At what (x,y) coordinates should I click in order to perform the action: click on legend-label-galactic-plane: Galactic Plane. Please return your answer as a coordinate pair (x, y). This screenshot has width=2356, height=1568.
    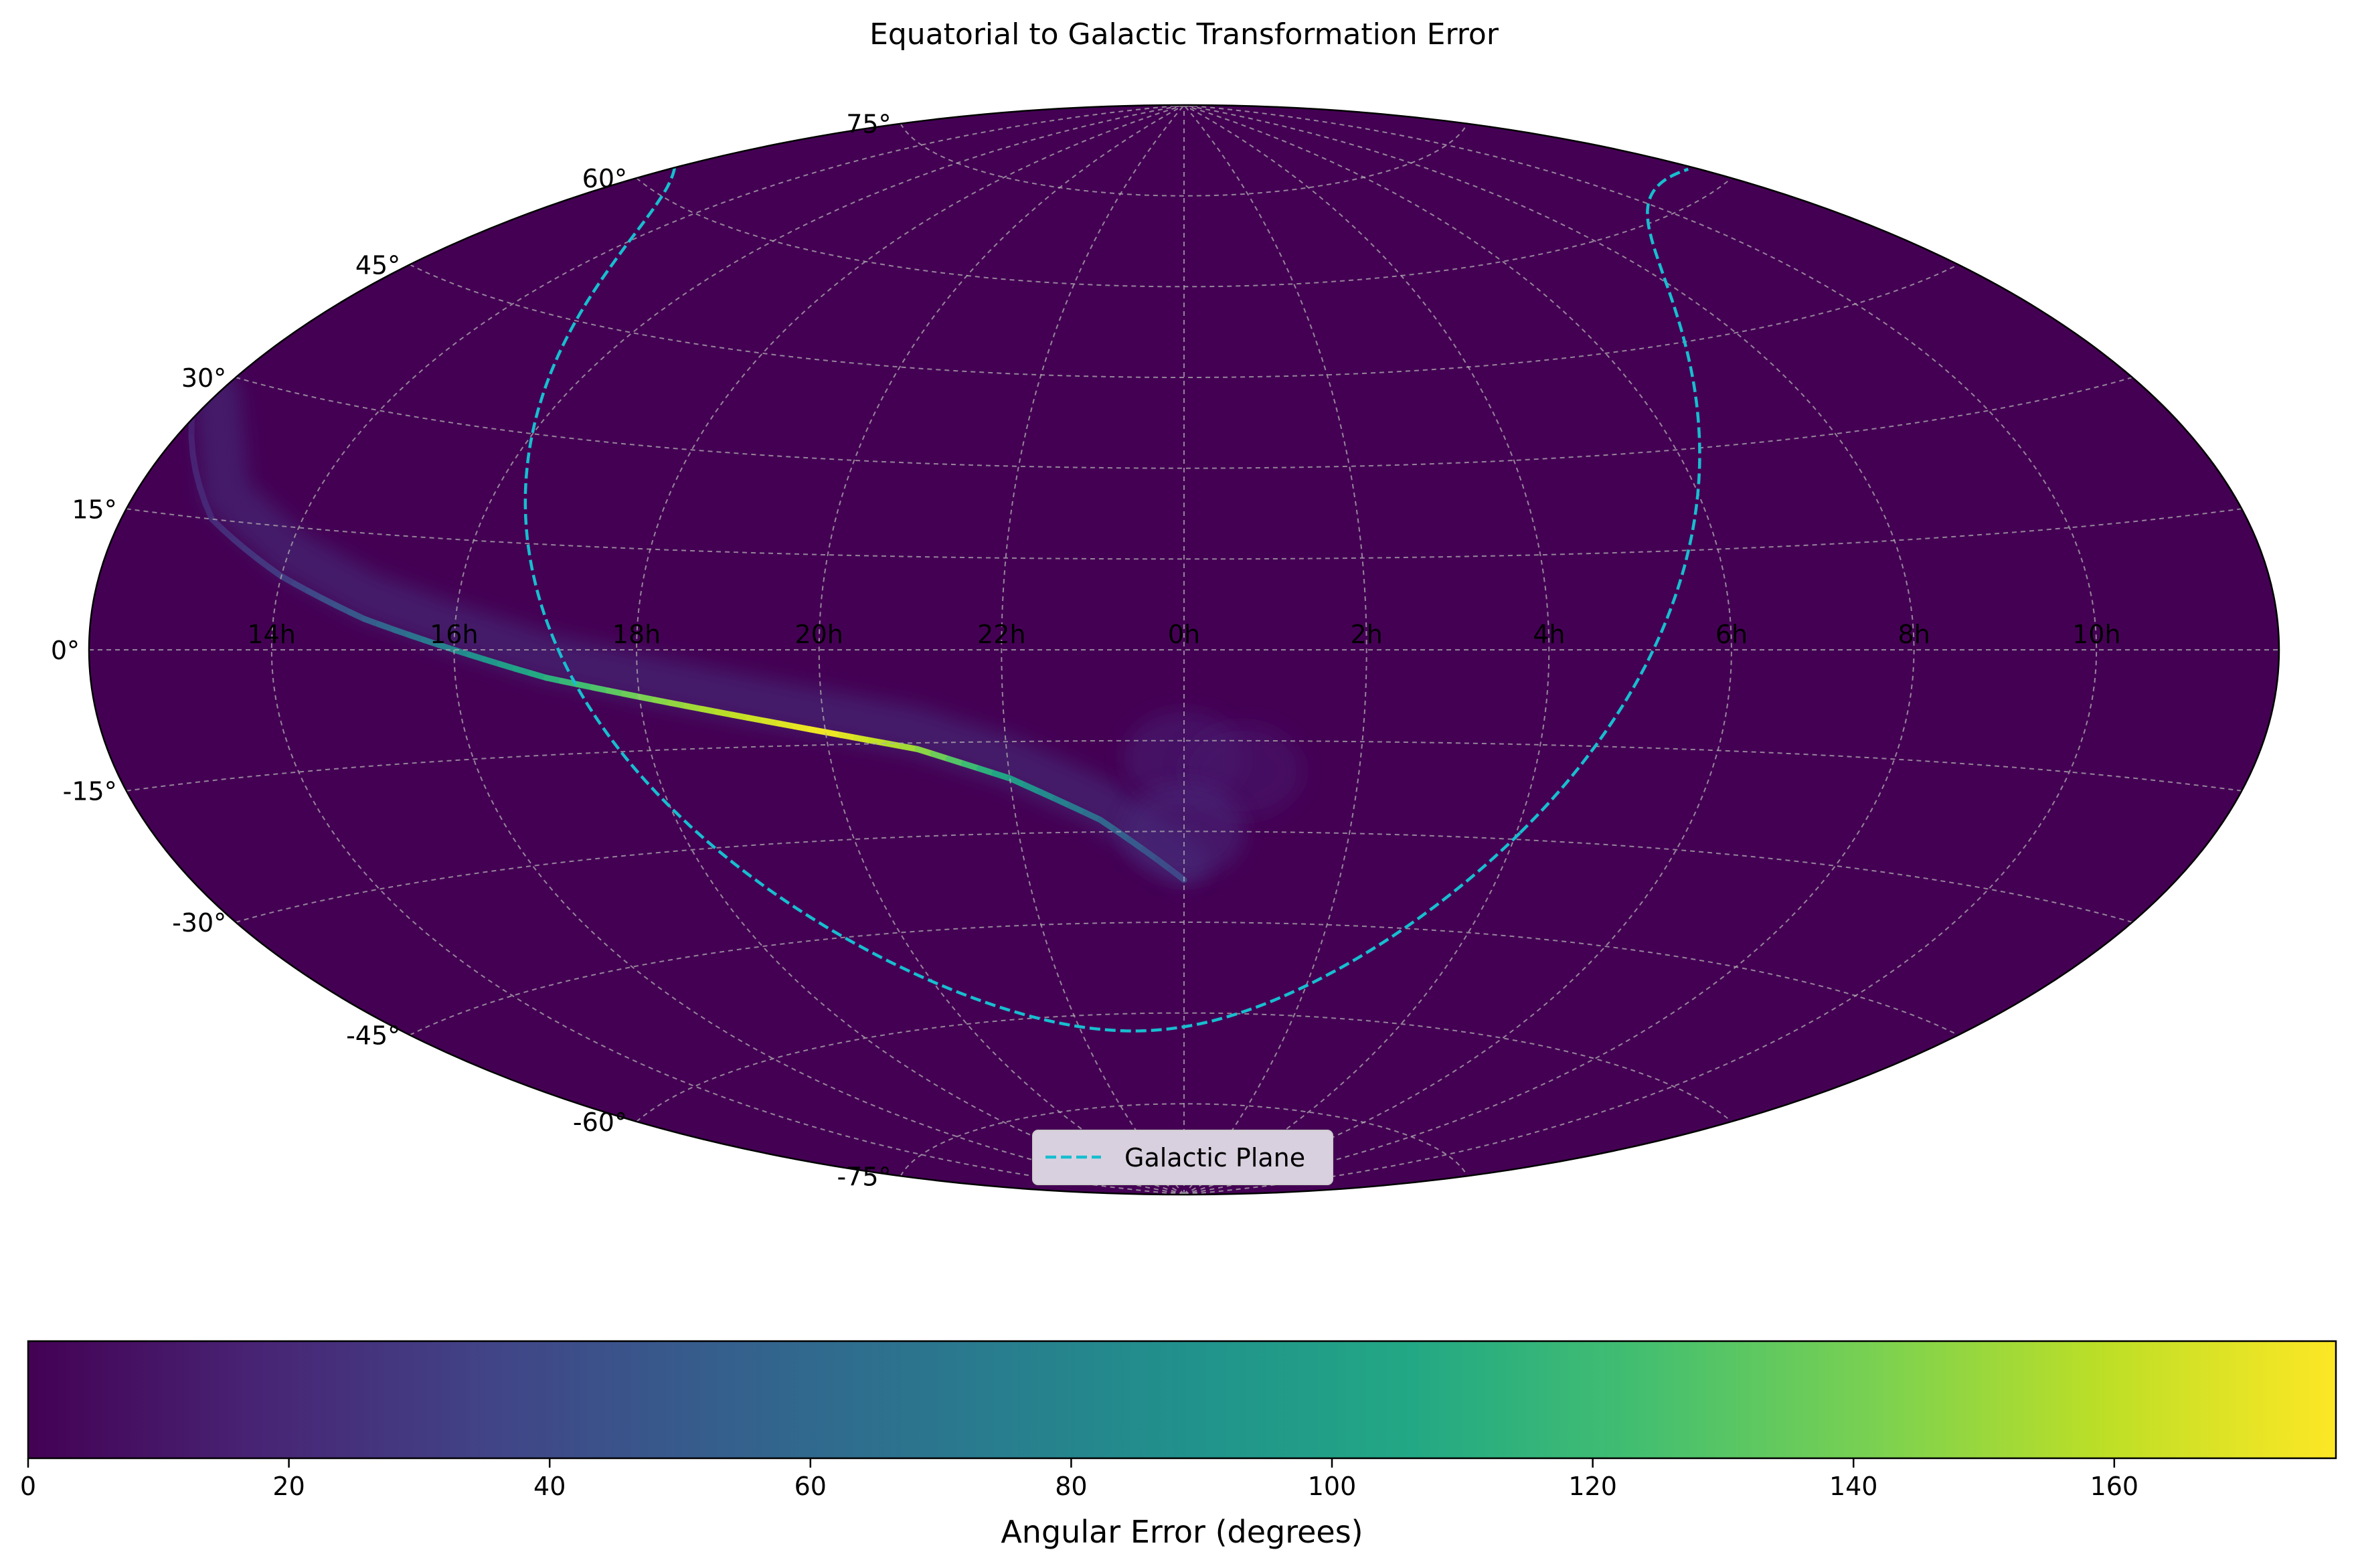
    Looking at the image, I should click on (1214, 1157).